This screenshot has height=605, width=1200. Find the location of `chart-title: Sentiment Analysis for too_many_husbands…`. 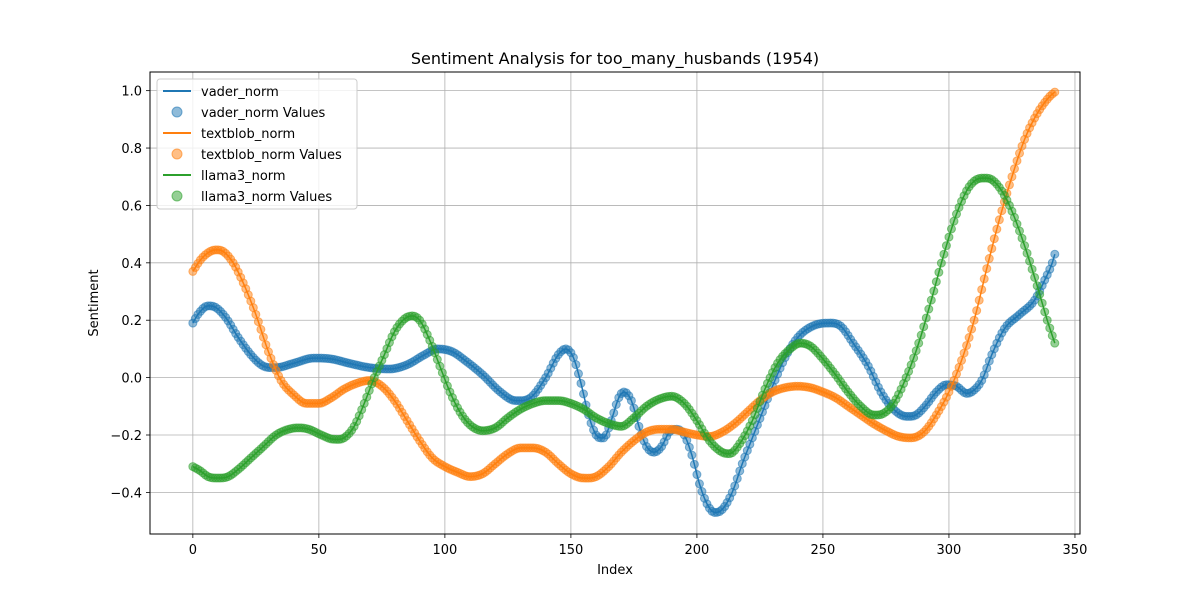

chart-title: Sentiment Analysis for too_many_husbands… is located at coordinates (615, 59).